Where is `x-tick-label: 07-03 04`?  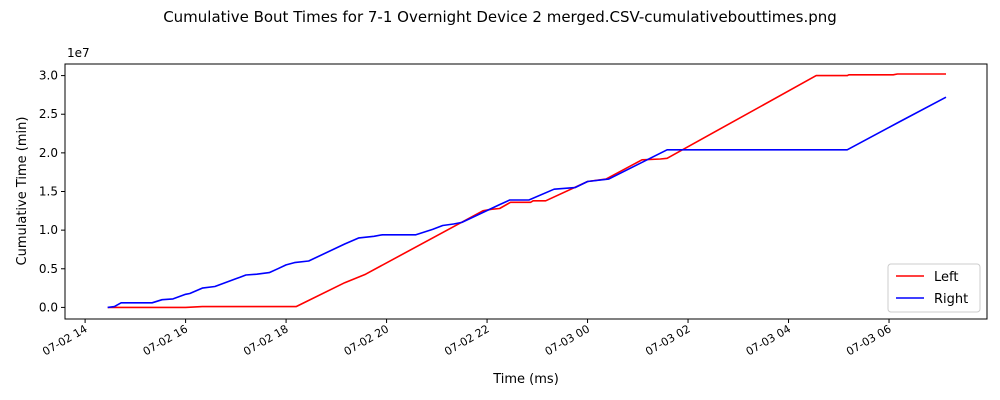 x-tick-label: 07-03 04 is located at coordinates (768, 340).